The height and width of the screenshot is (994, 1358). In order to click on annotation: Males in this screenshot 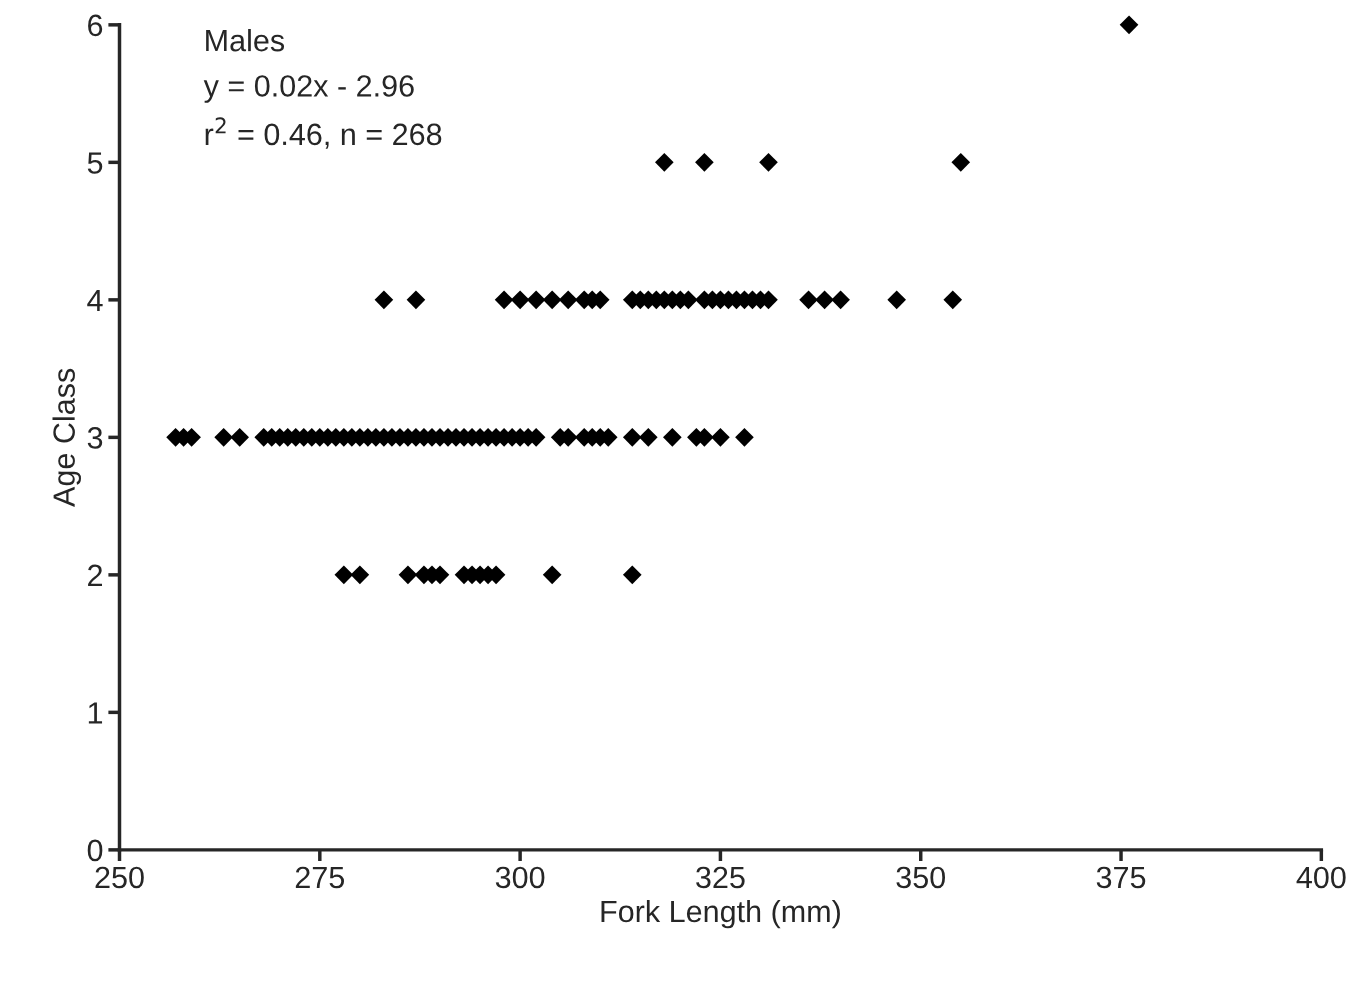, I will do `click(245, 40)`.